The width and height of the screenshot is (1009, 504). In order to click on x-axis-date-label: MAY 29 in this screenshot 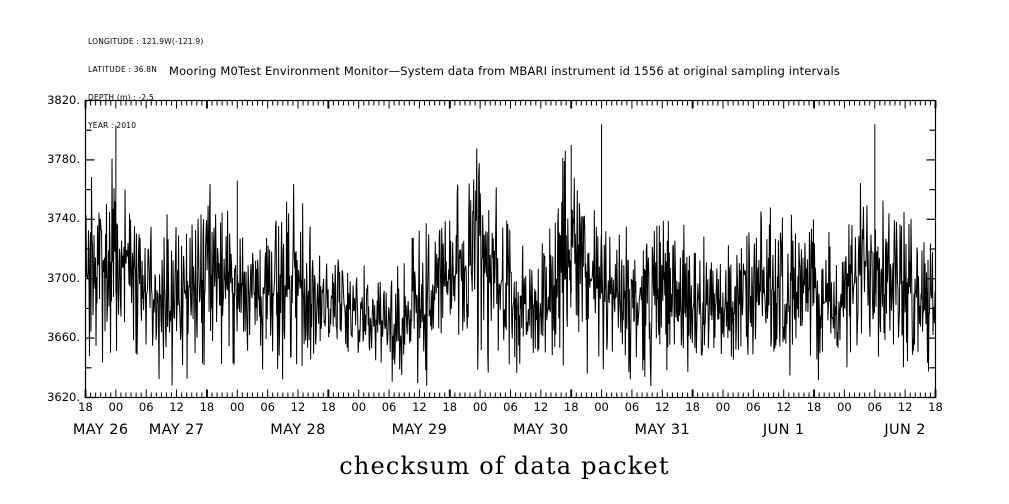, I will do `click(419, 430)`.